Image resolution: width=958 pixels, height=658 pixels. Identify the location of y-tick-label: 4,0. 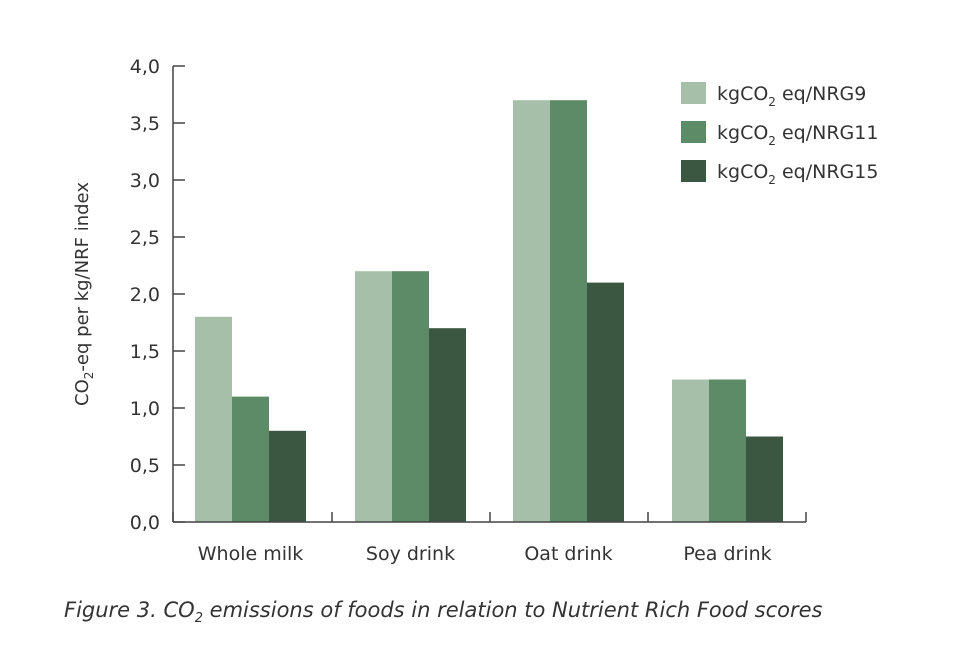
(145, 67).